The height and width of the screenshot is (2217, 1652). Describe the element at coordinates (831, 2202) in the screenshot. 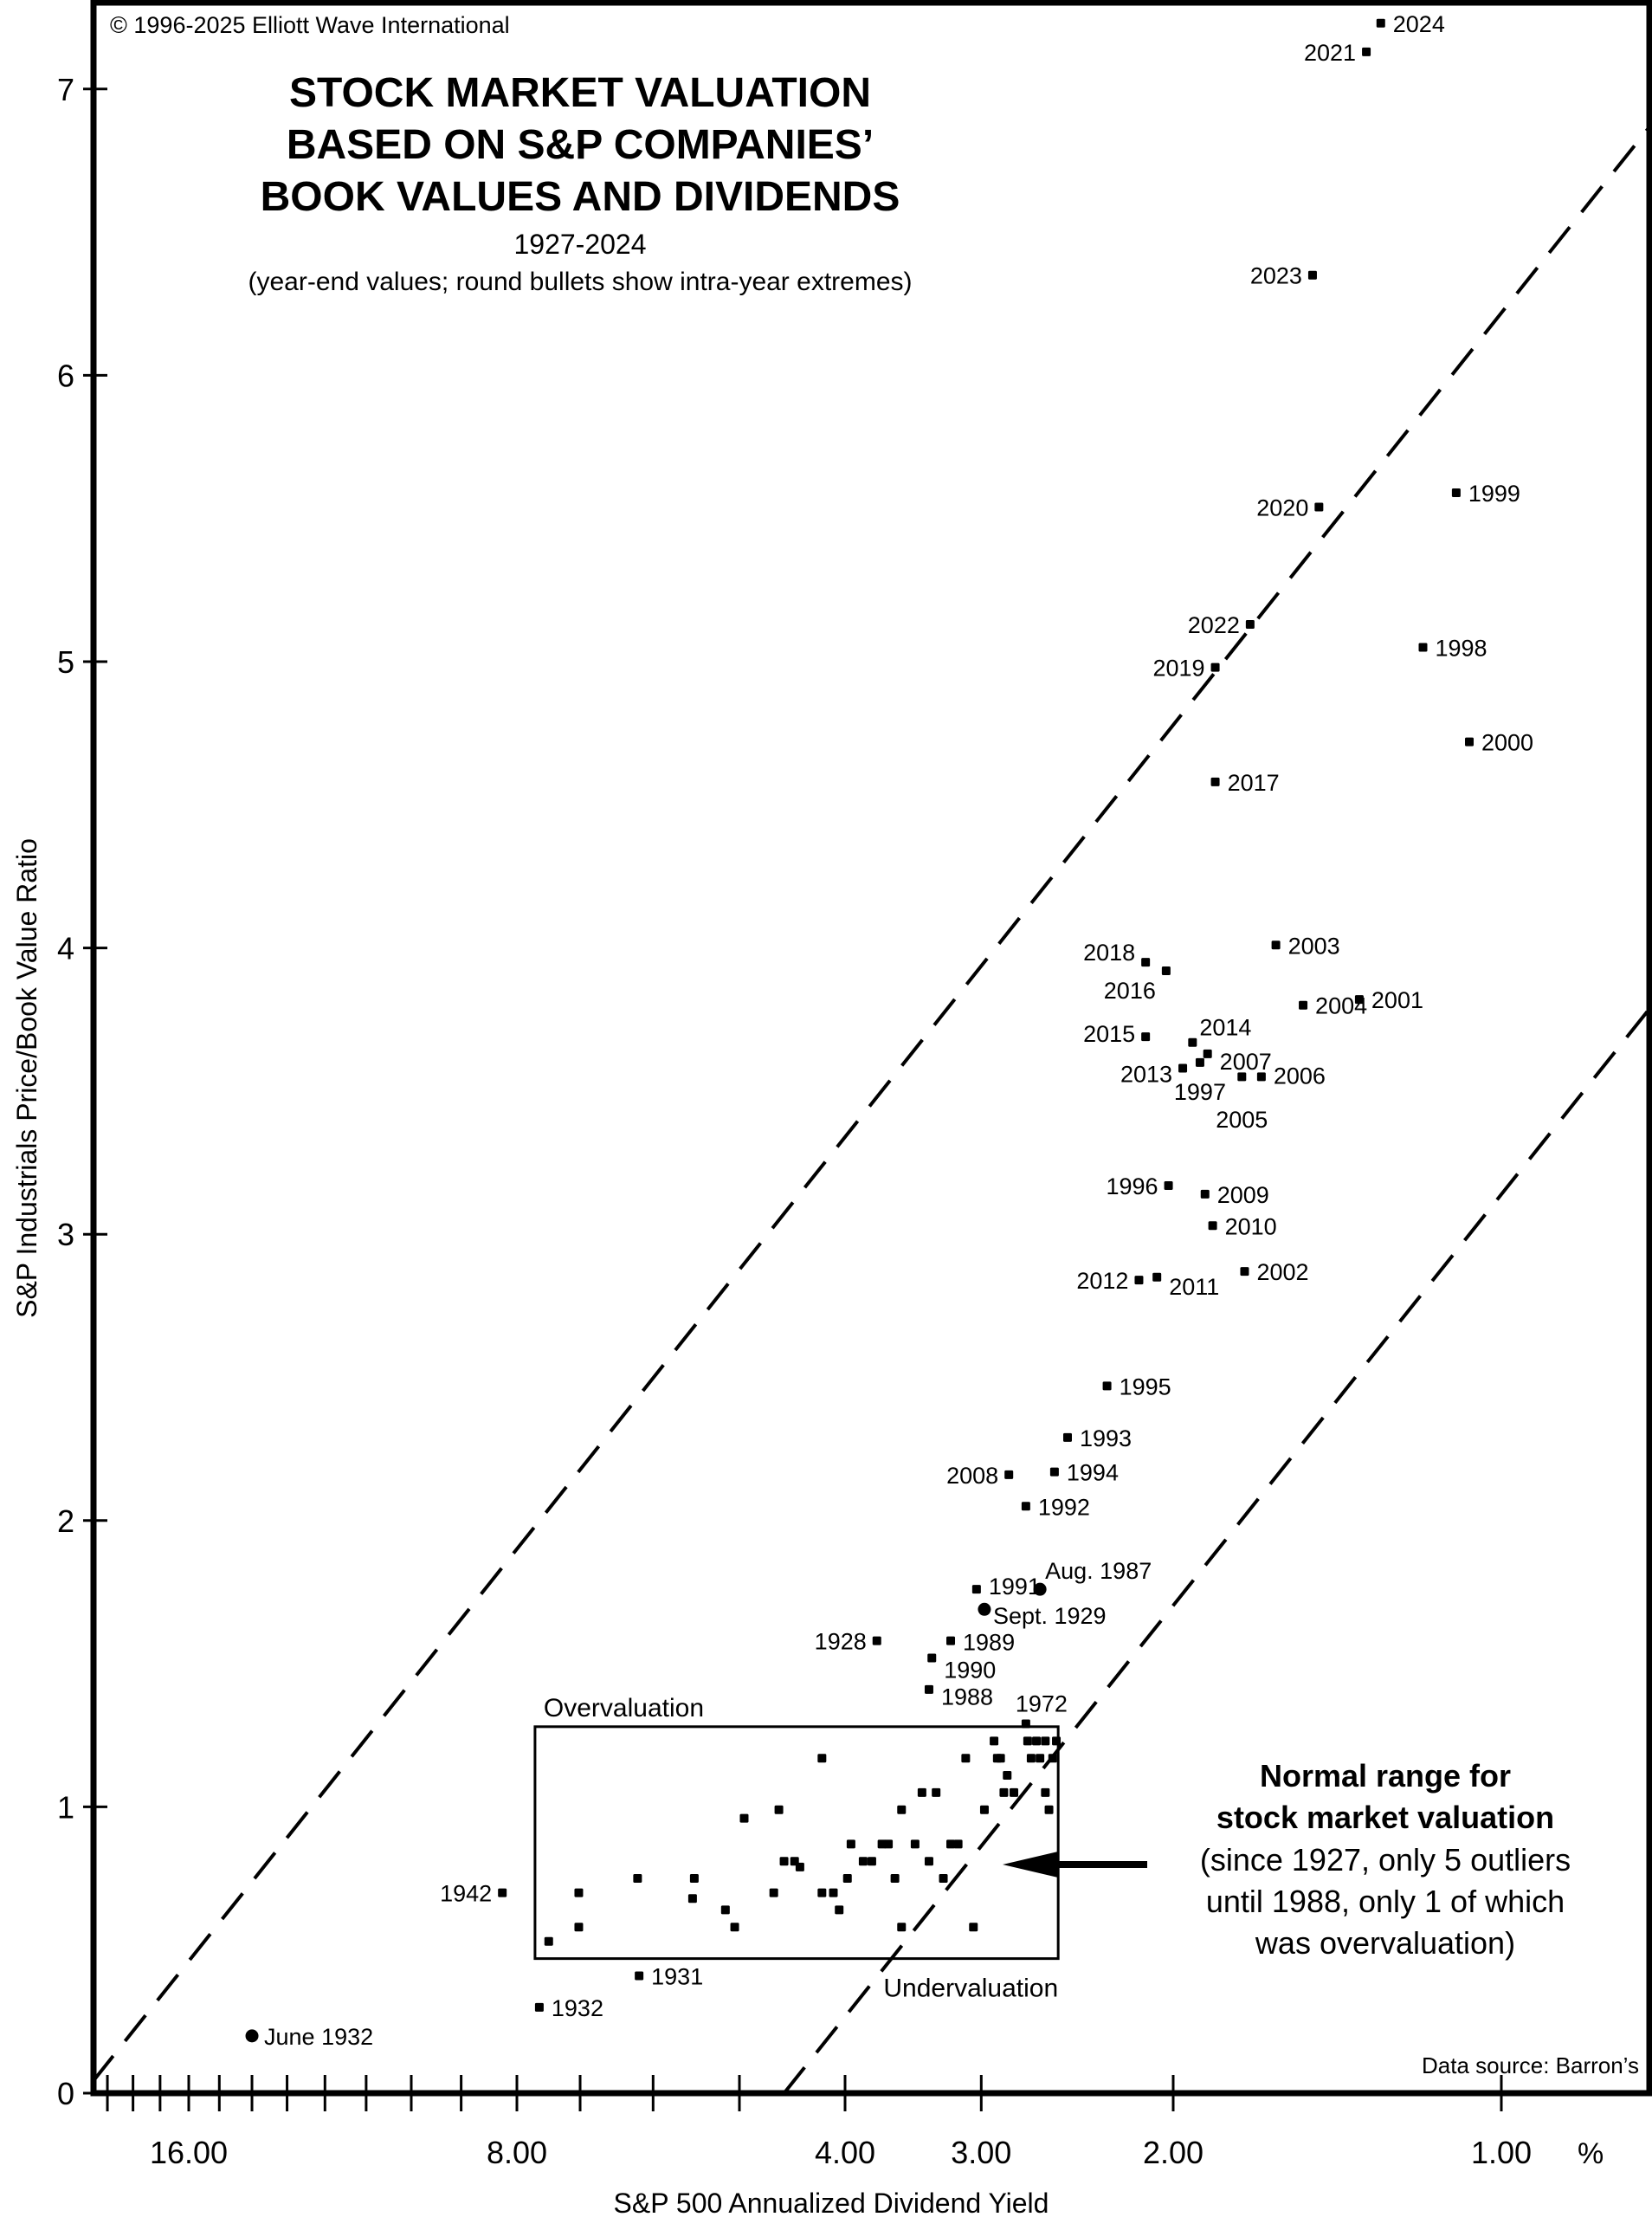

I see `x-axis-label: S&P 500 Annualized Dividend Yield` at that location.